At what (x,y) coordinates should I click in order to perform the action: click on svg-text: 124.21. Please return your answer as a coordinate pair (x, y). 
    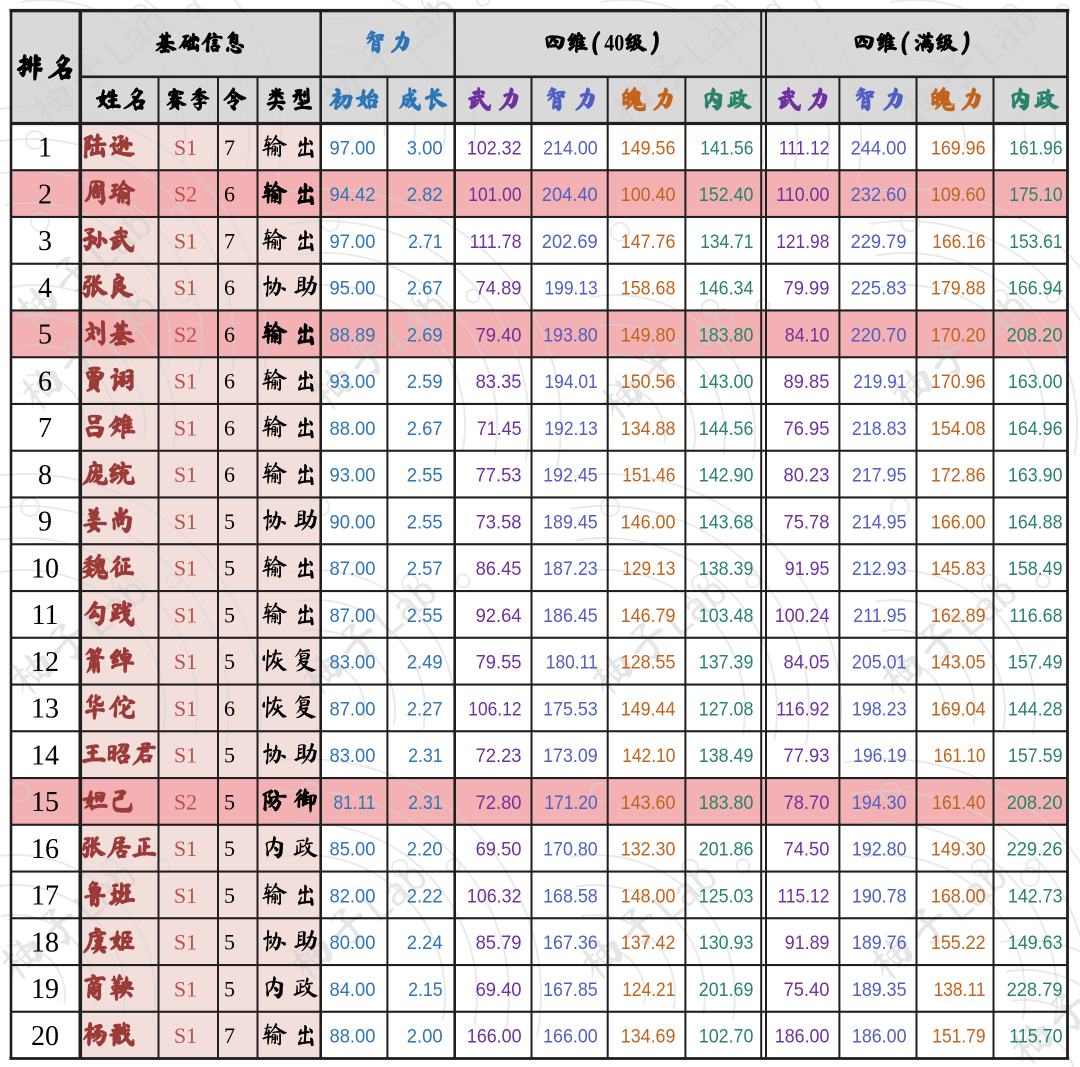
    Looking at the image, I should click on (648, 990).